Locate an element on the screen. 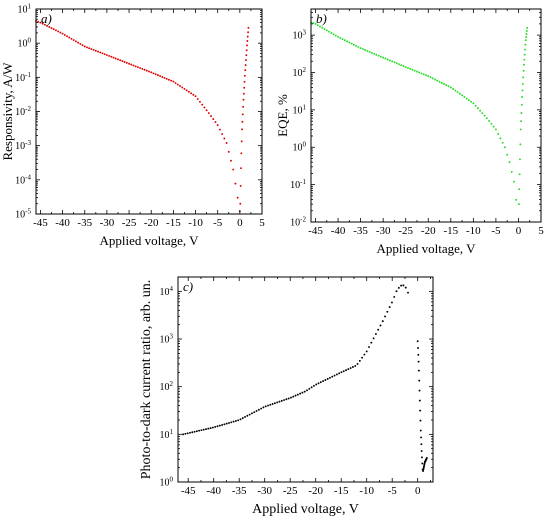 Image resolution: width=550 pixels, height=526 pixels. x-tick-label: -45 is located at coordinates (188, 491).